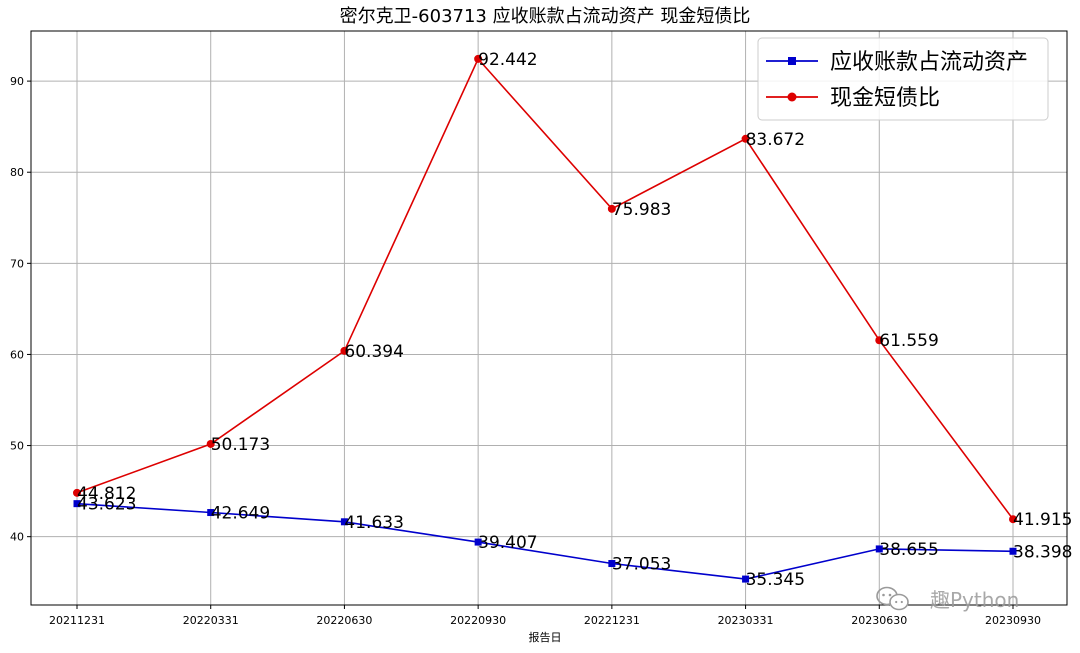  Describe the element at coordinates (17, 172) in the screenshot. I see `y-tick-label: 80` at that location.